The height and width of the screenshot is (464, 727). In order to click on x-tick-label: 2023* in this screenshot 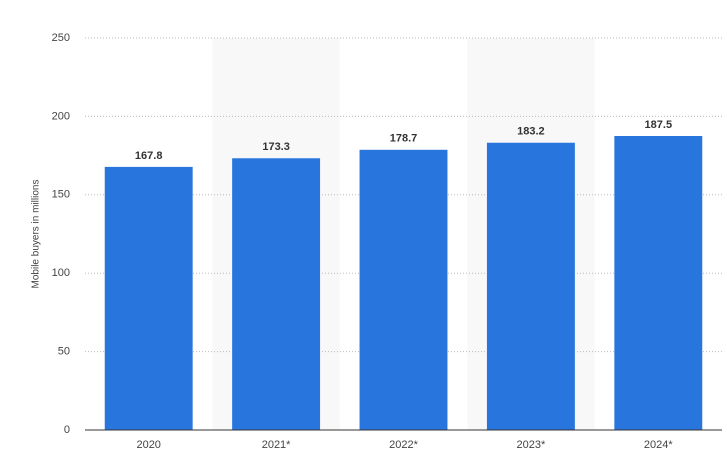, I will do `click(531, 445)`.